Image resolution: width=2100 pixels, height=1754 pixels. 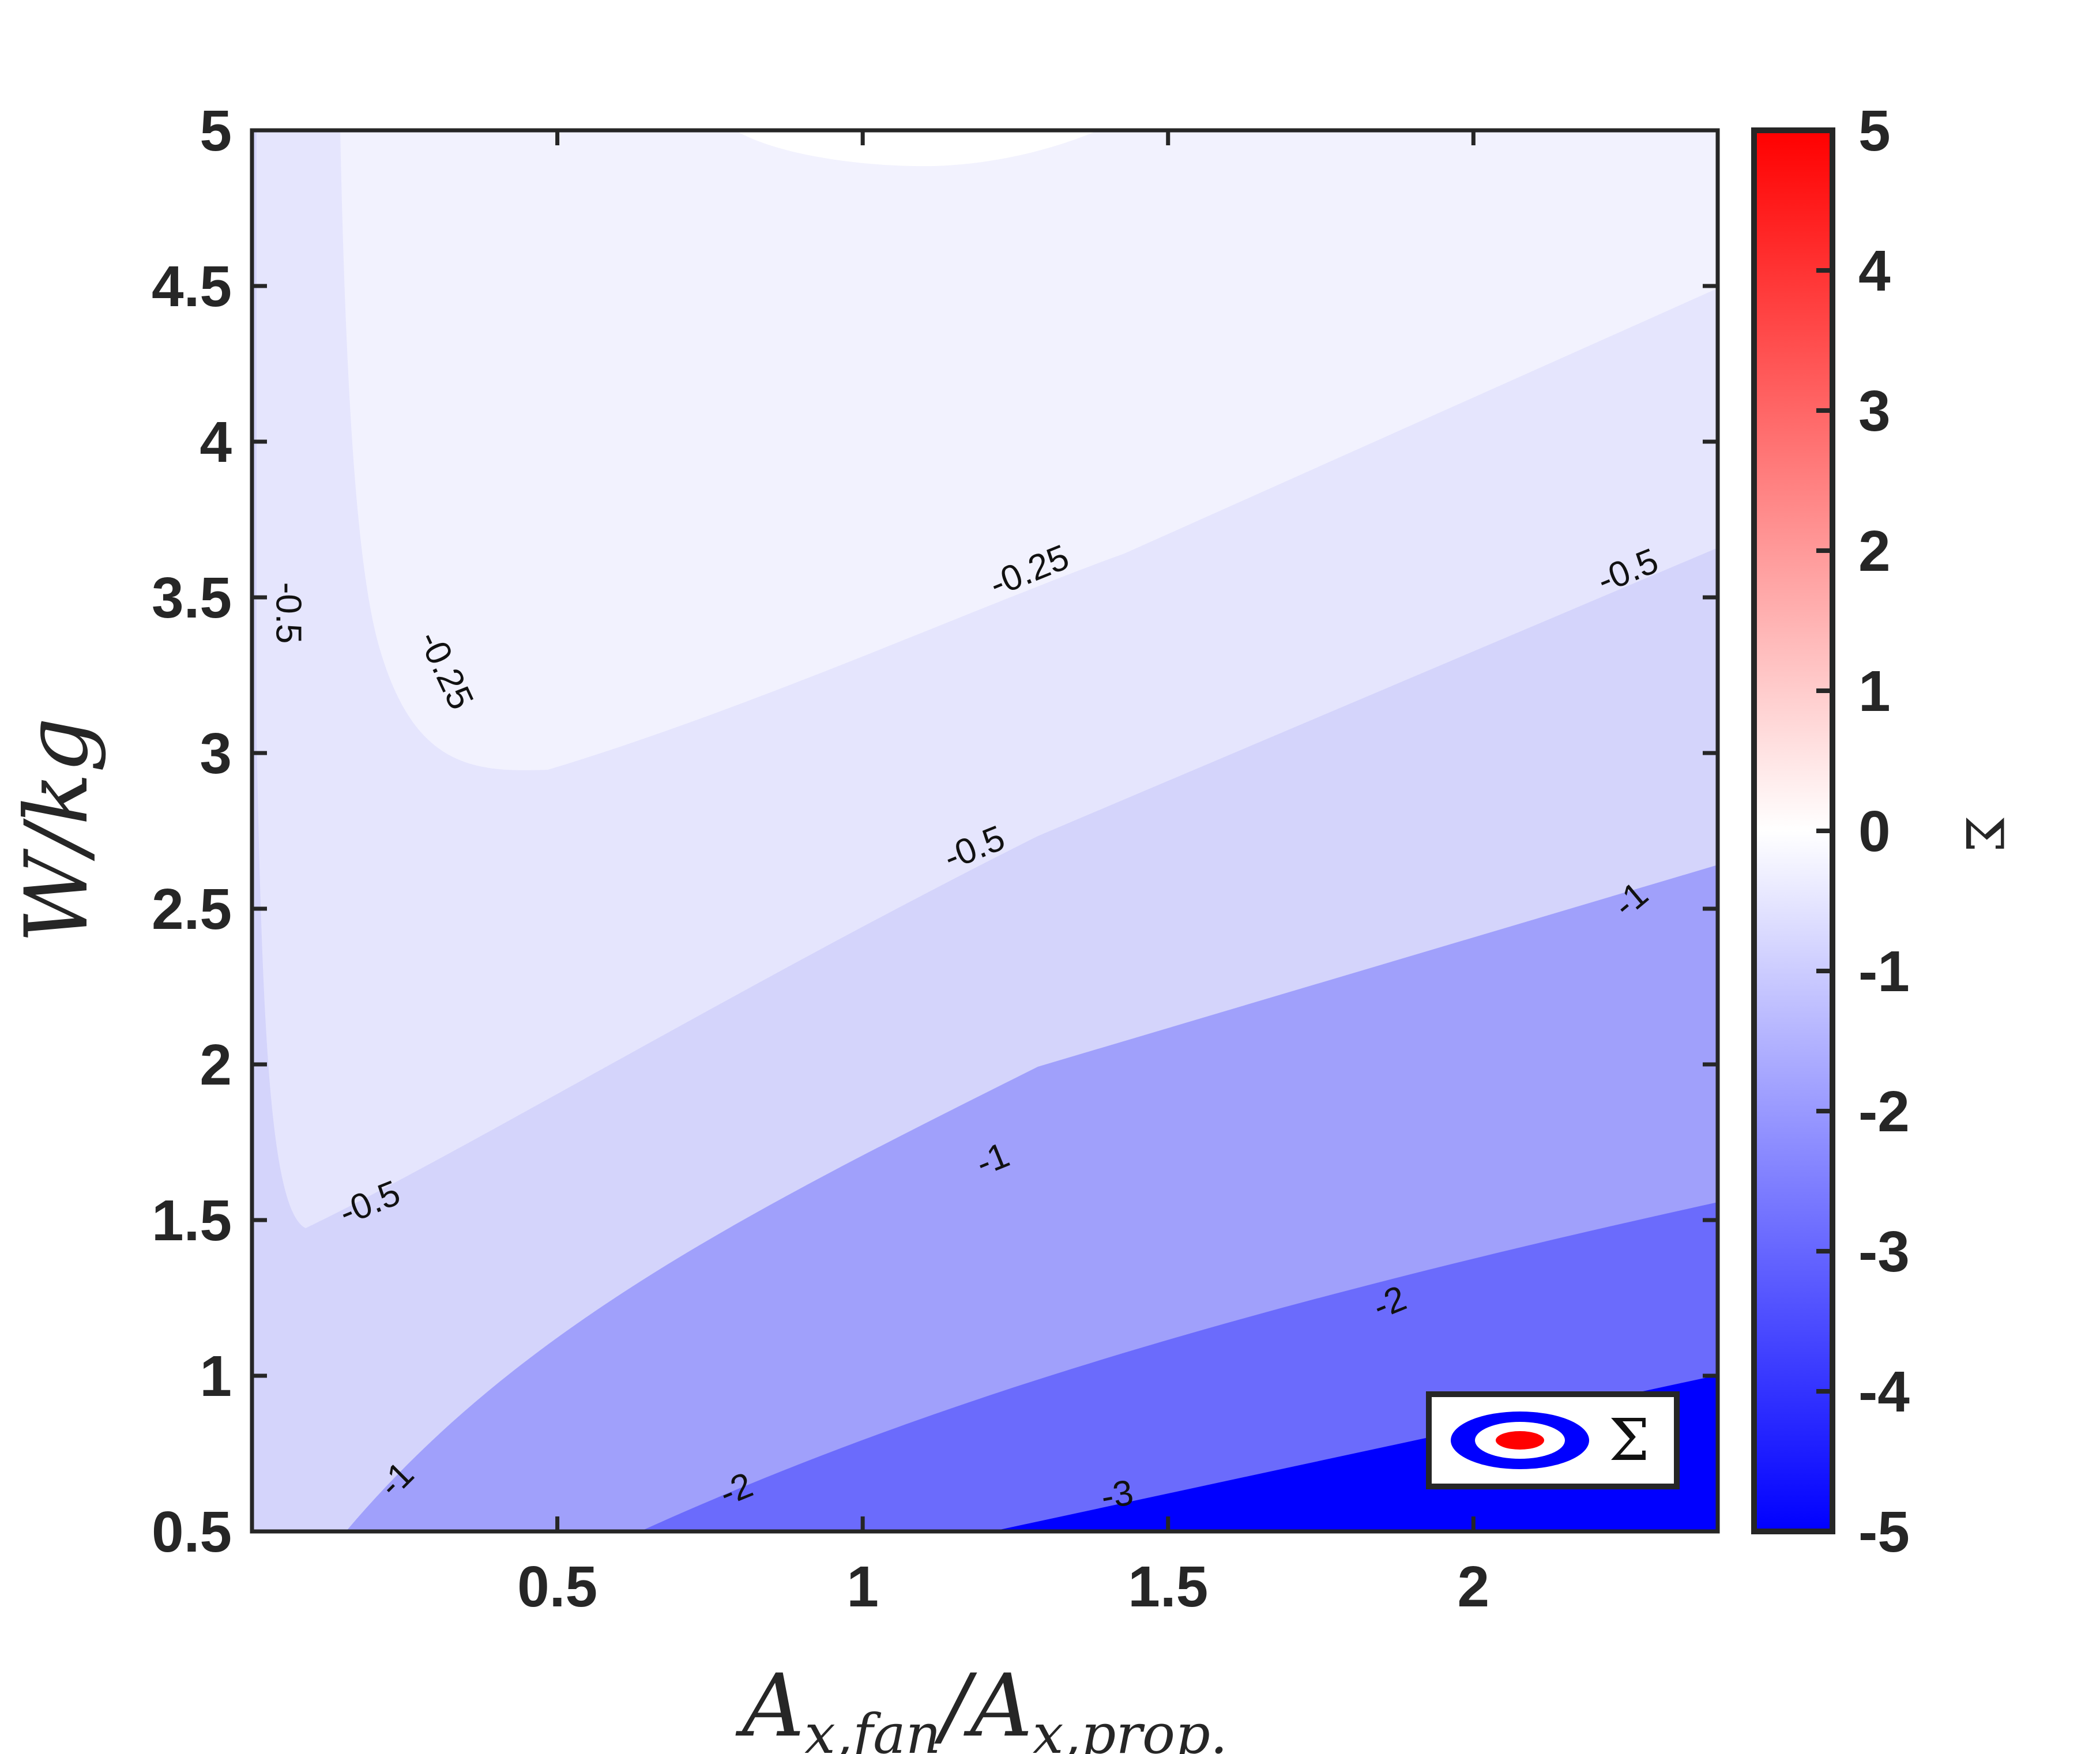 What do you see at coordinates (1884, 1392) in the screenshot?
I see `colorbar-tick-label: -4` at bounding box center [1884, 1392].